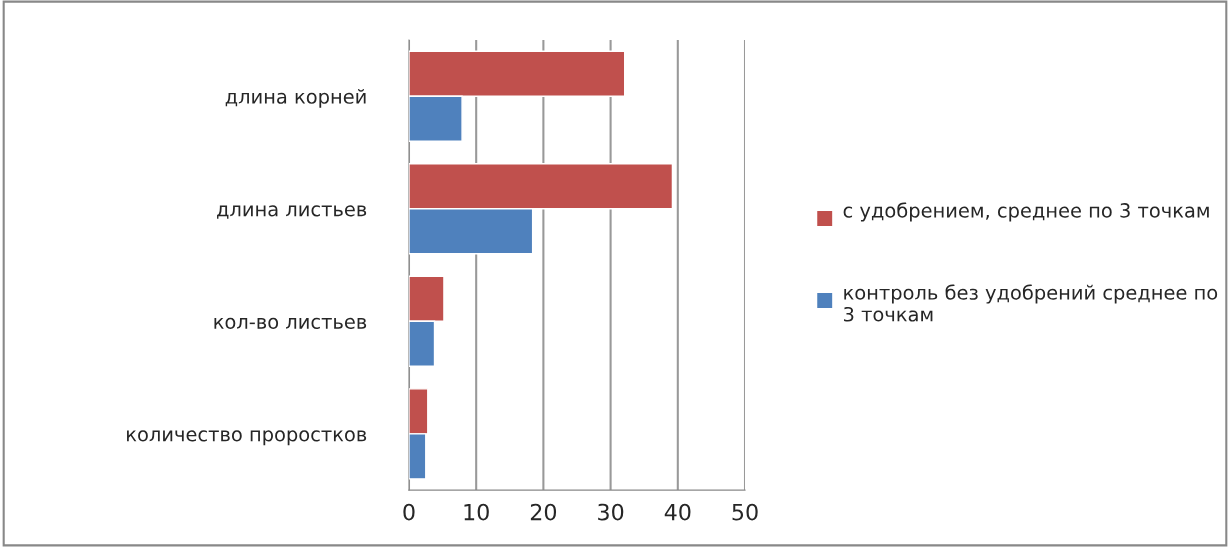 Image resolution: width=1230 pixels, height=547 pixels. Describe the element at coordinates (476, 512) in the screenshot. I see `x-tick-label: 10` at that location.